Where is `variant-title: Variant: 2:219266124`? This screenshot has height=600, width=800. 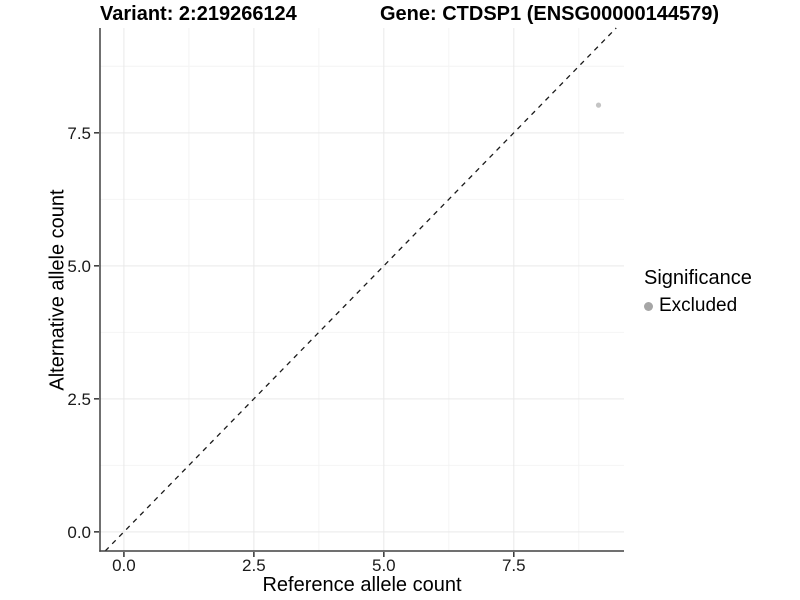 variant-title: Variant: 2:219266124 is located at coordinates (198, 14).